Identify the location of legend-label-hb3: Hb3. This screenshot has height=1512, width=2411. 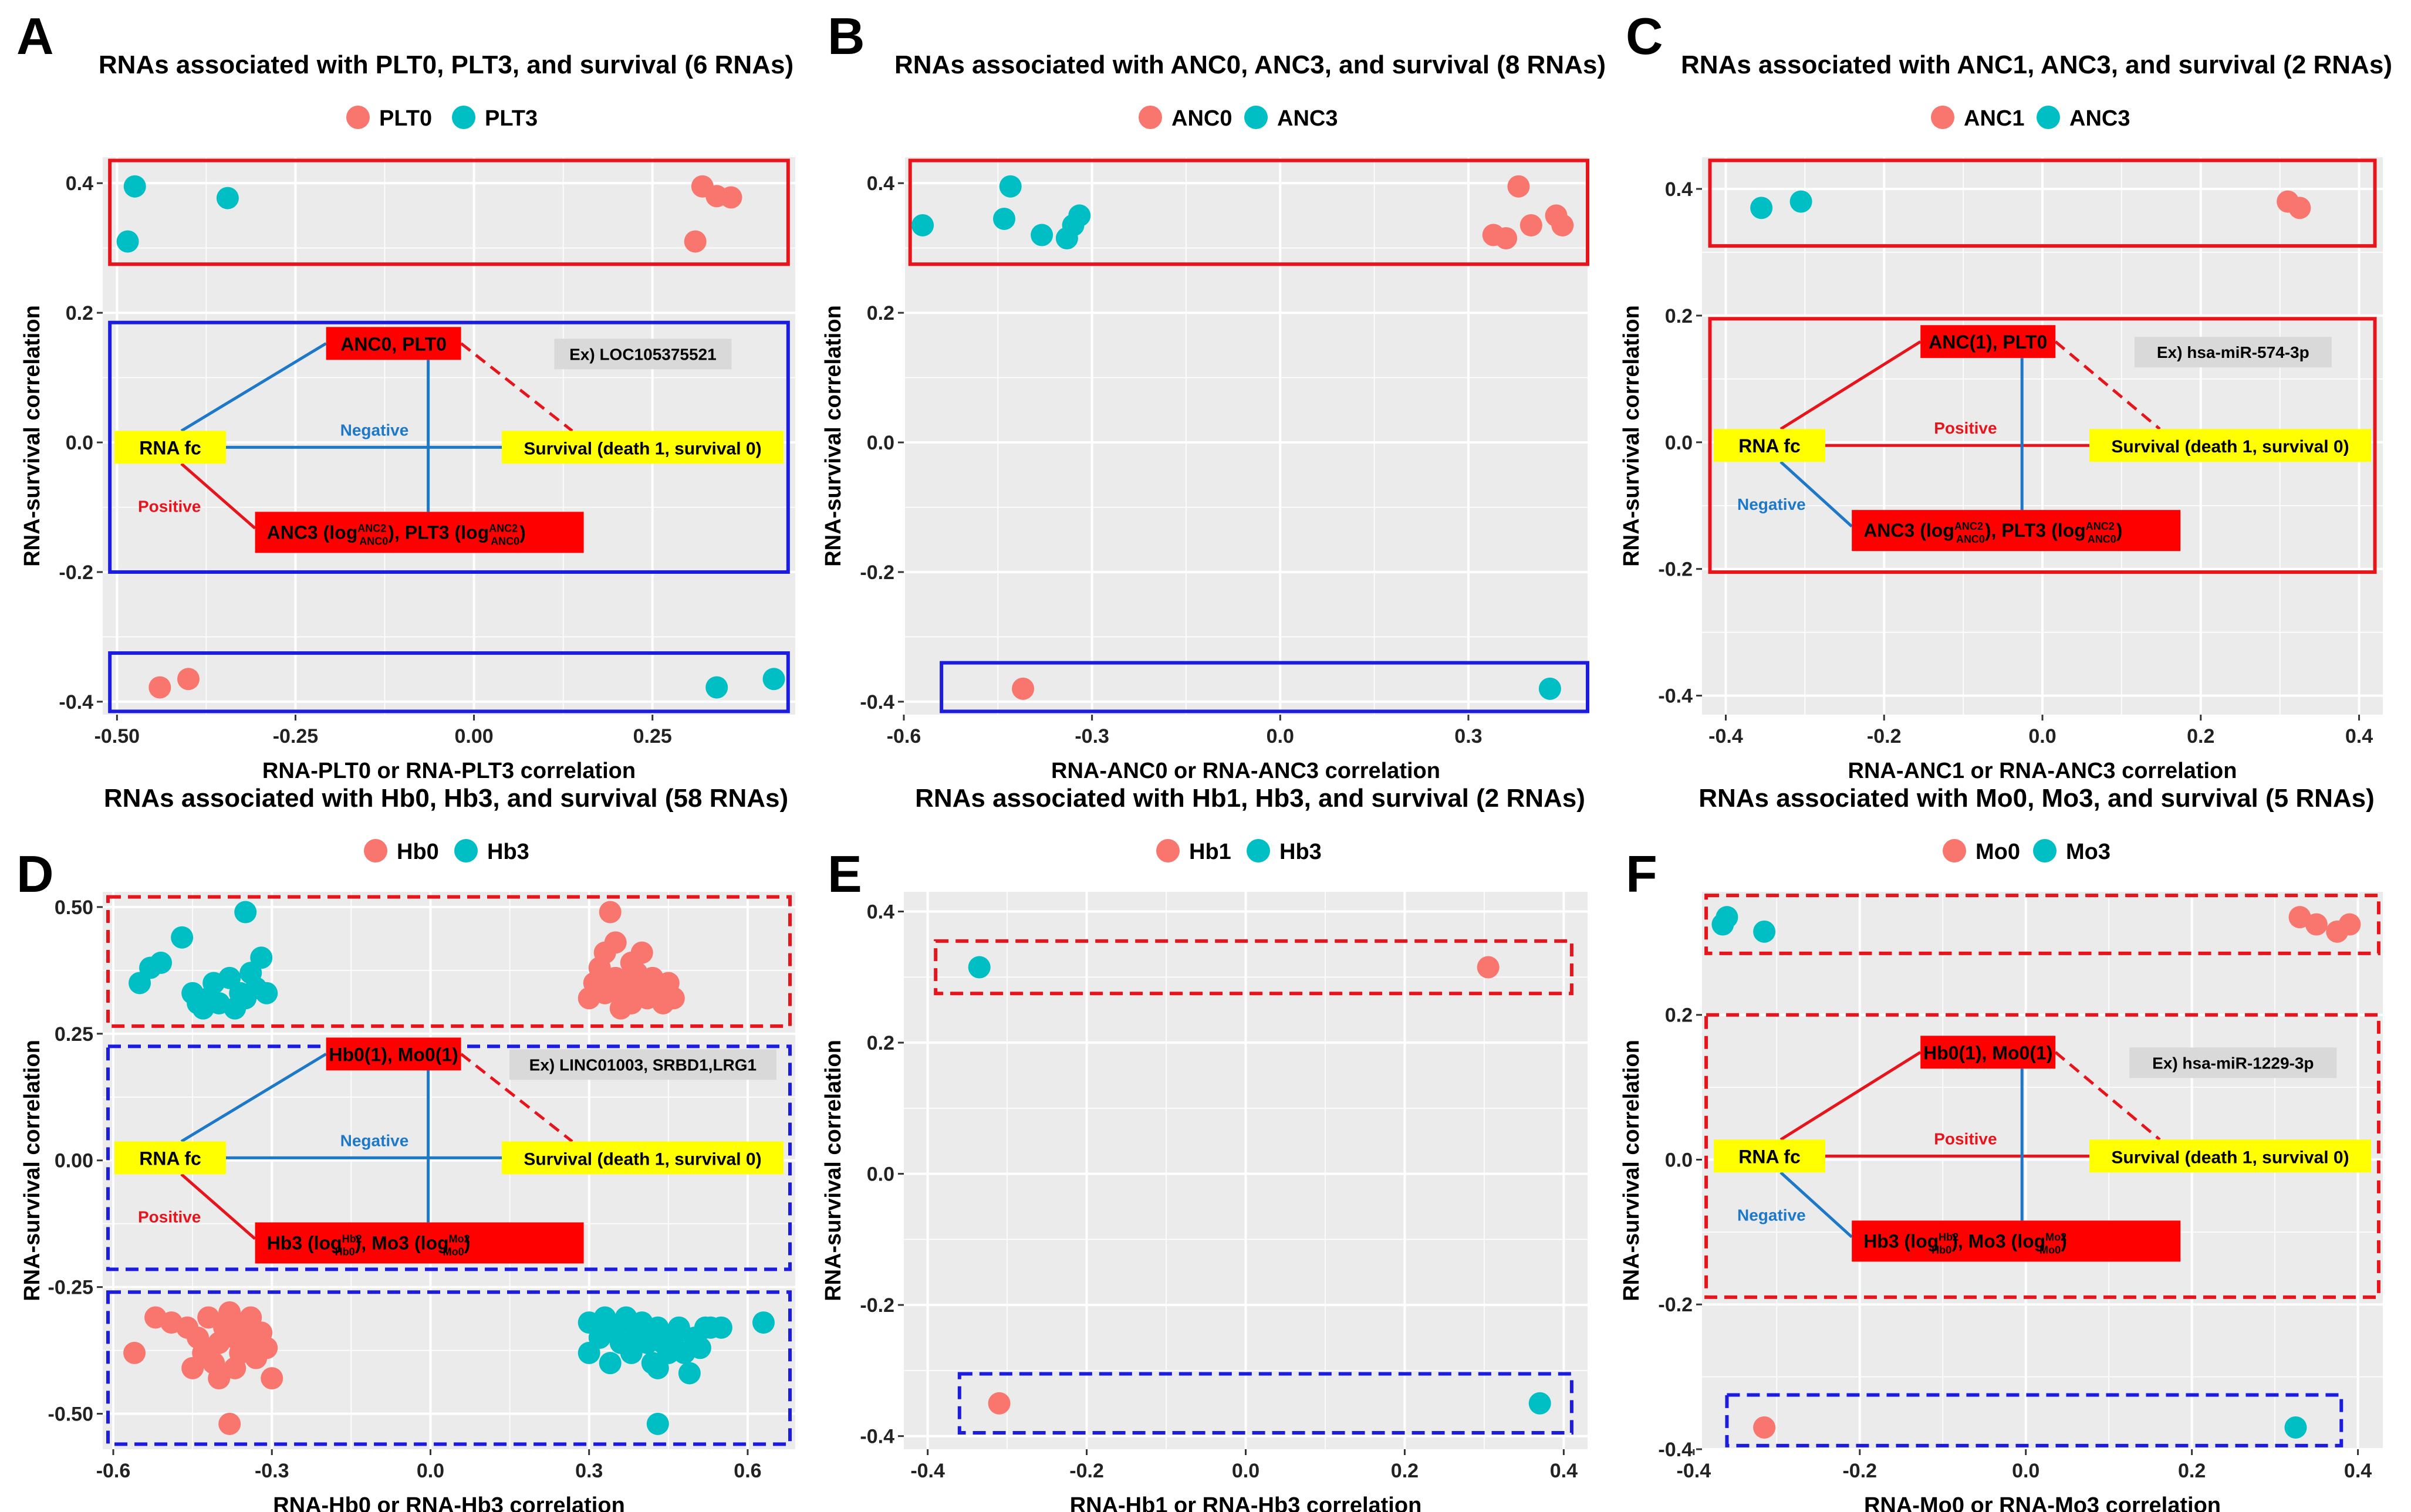
(508, 852).